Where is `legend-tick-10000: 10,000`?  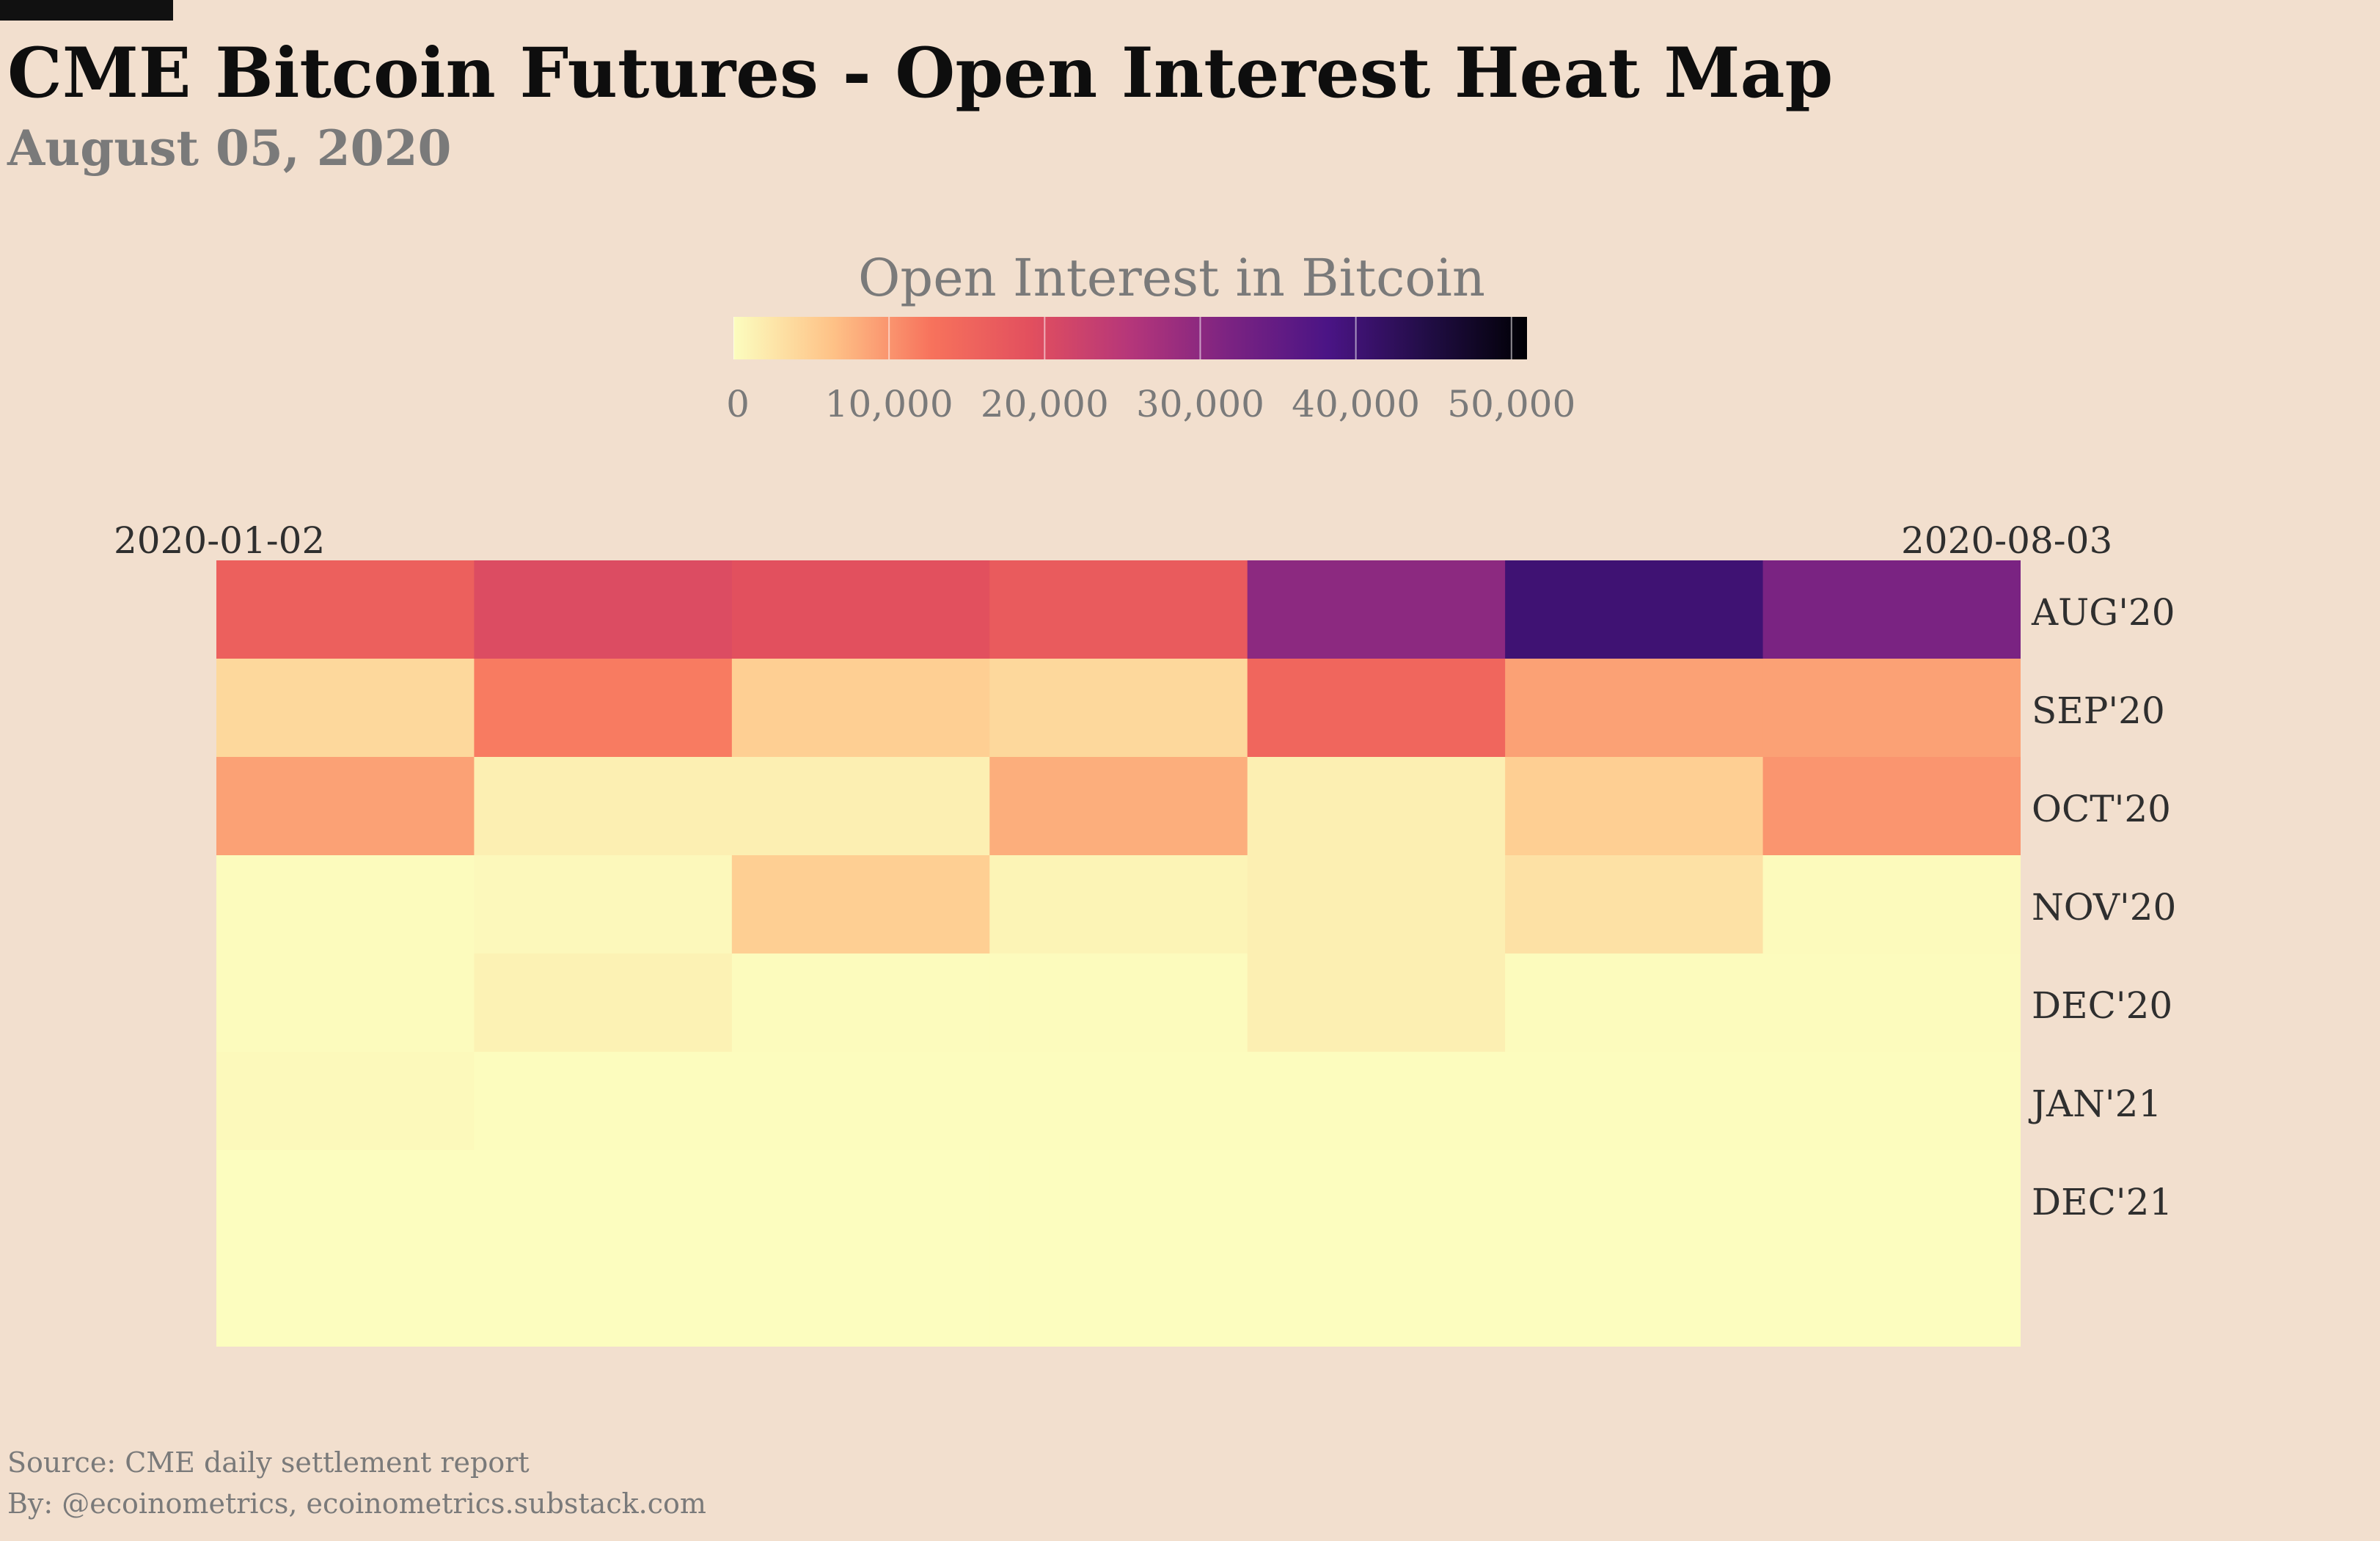
legend-tick-10000: 10,000 is located at coordinates (889, 404).